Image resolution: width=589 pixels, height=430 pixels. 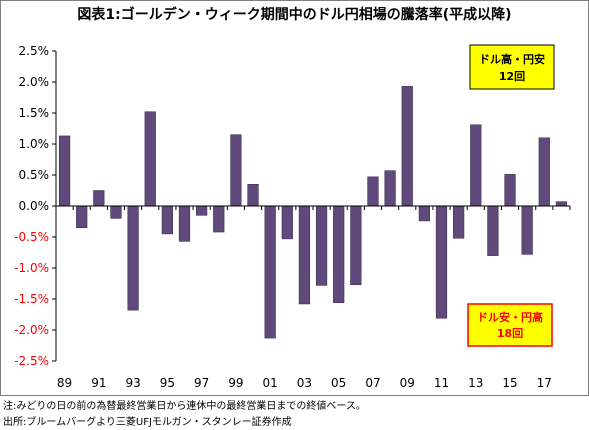 I want to click on x-tick-label: 17, so click(x=544, y=383).